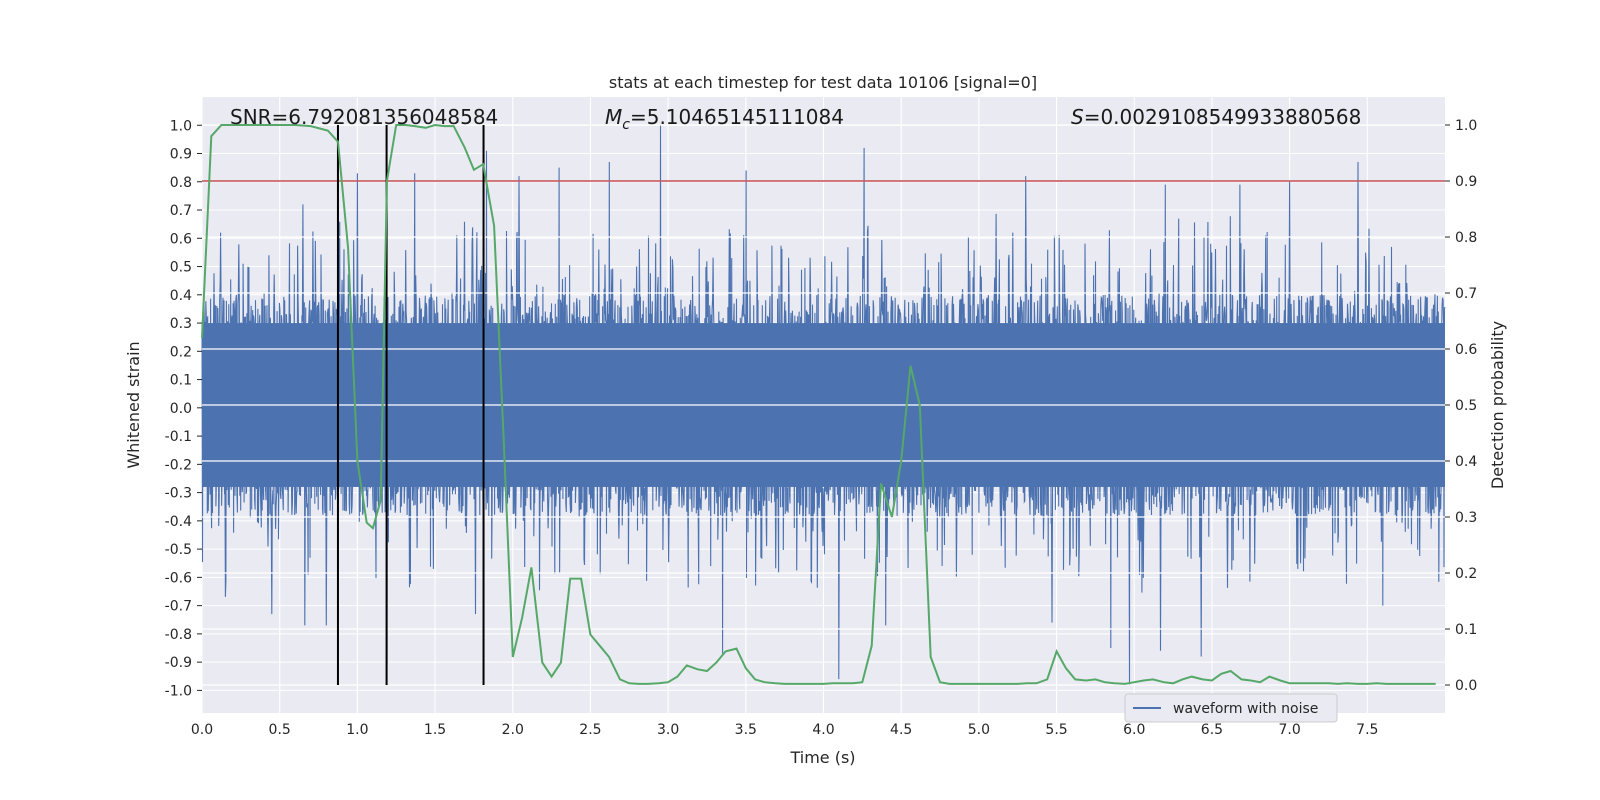  I want to click on y-tick-label: 0.6, so click(181, 239).